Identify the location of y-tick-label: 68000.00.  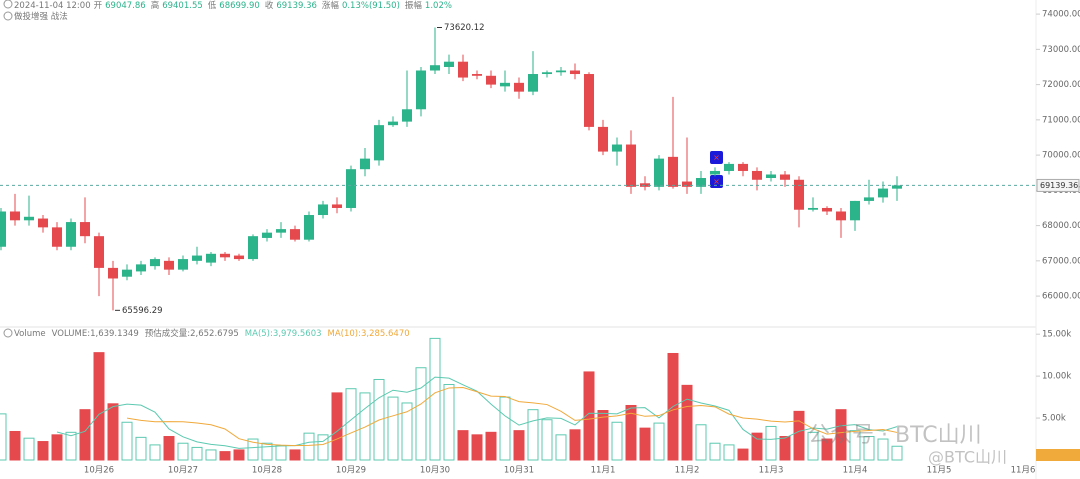
(1061, 226).